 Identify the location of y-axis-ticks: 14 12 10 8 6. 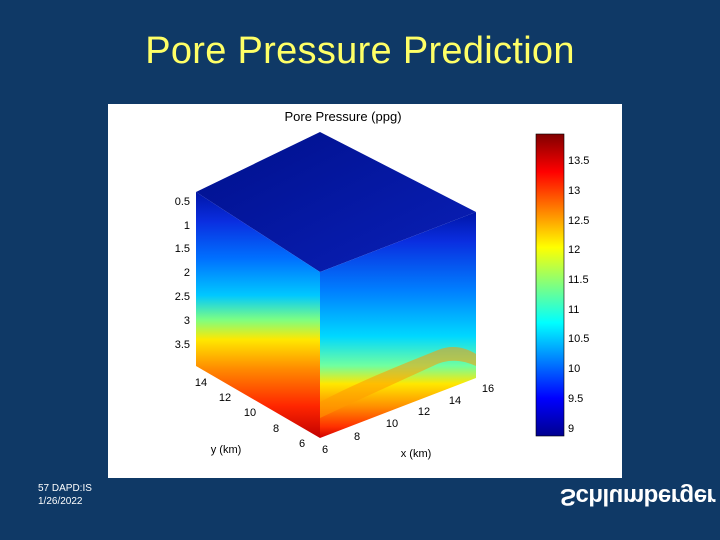
(250, 413).